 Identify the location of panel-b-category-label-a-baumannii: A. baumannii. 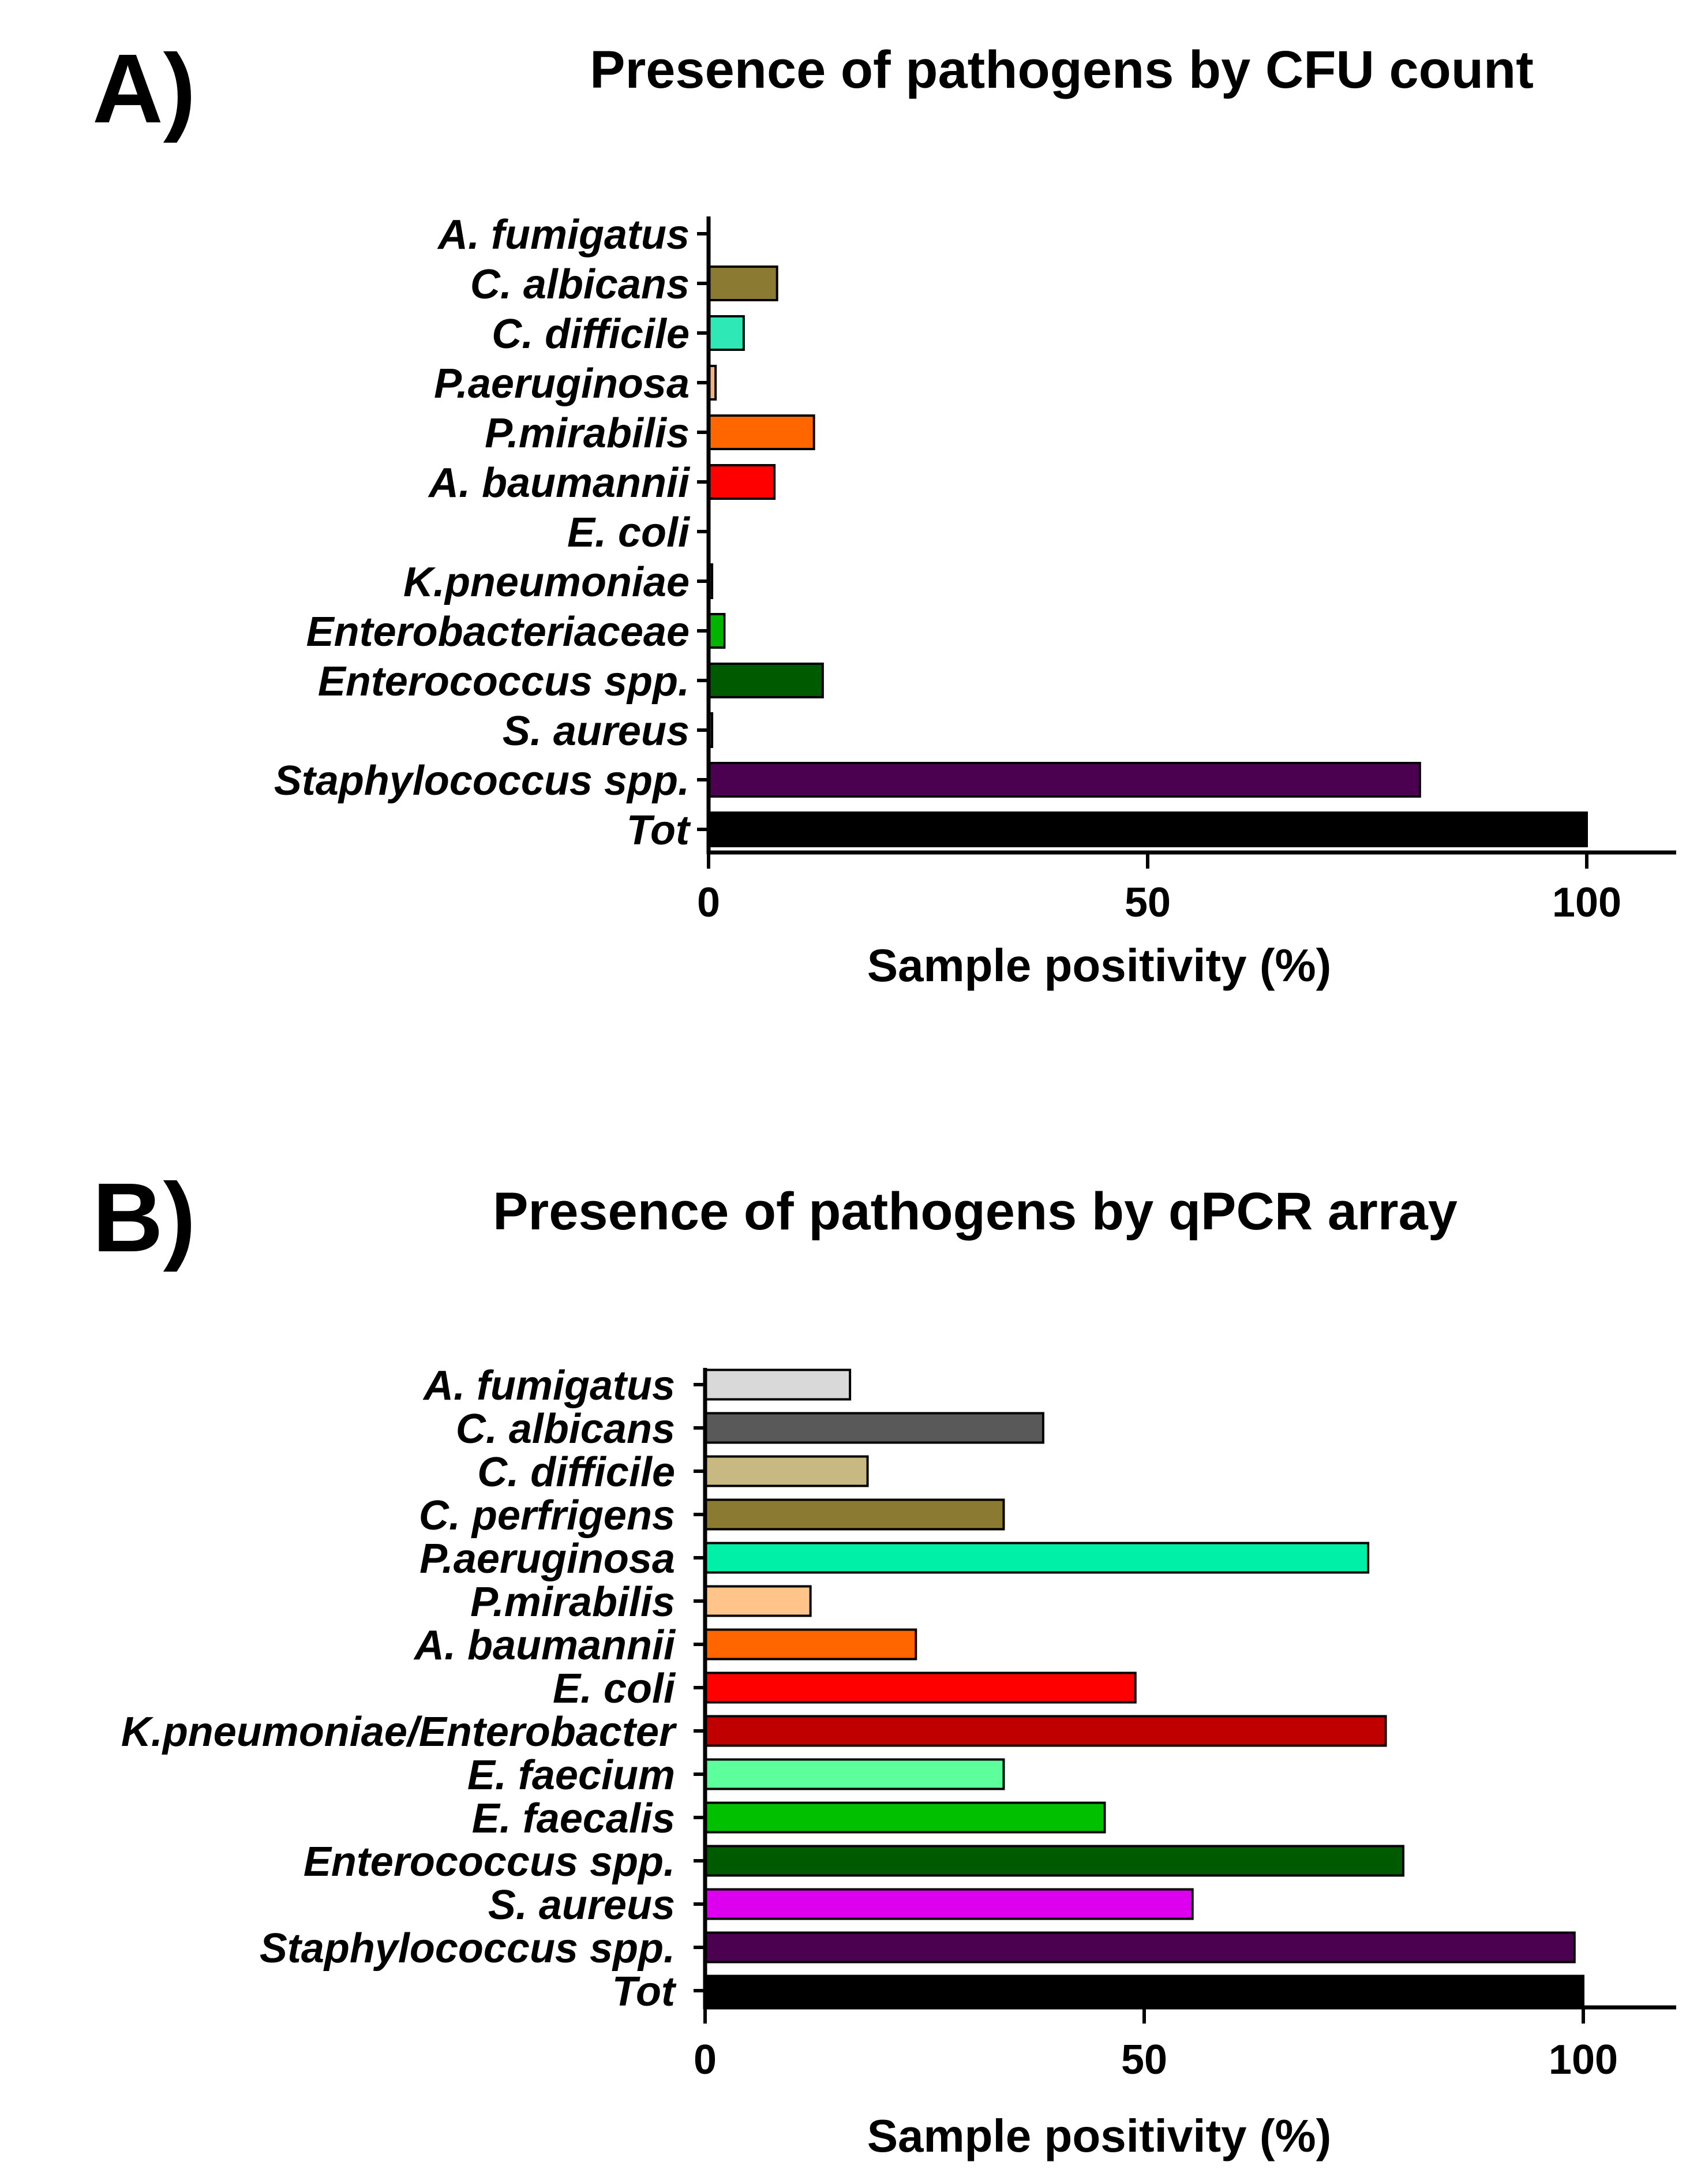
(544, 1645).